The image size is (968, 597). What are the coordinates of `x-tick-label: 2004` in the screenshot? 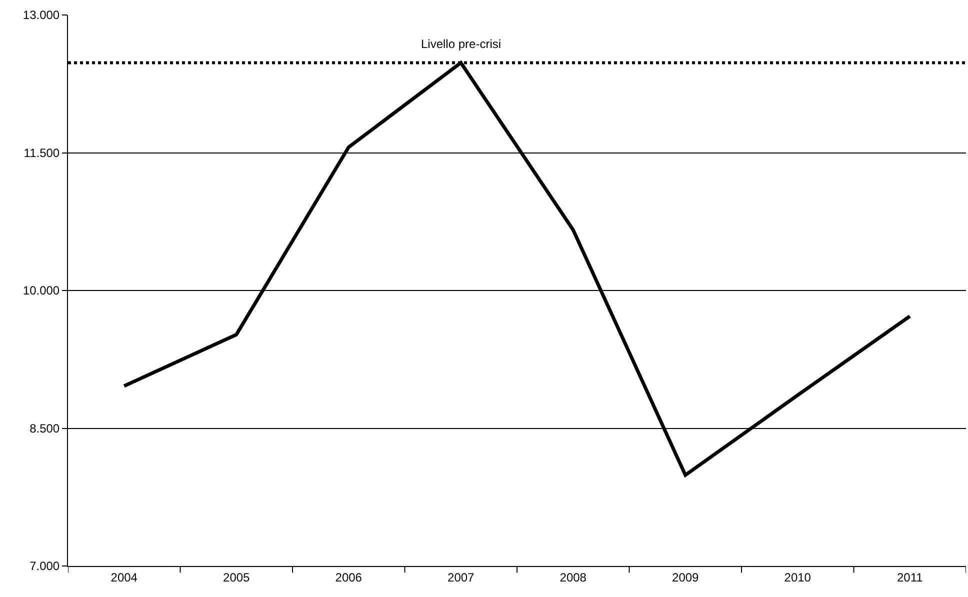 It's located at (124, 577).